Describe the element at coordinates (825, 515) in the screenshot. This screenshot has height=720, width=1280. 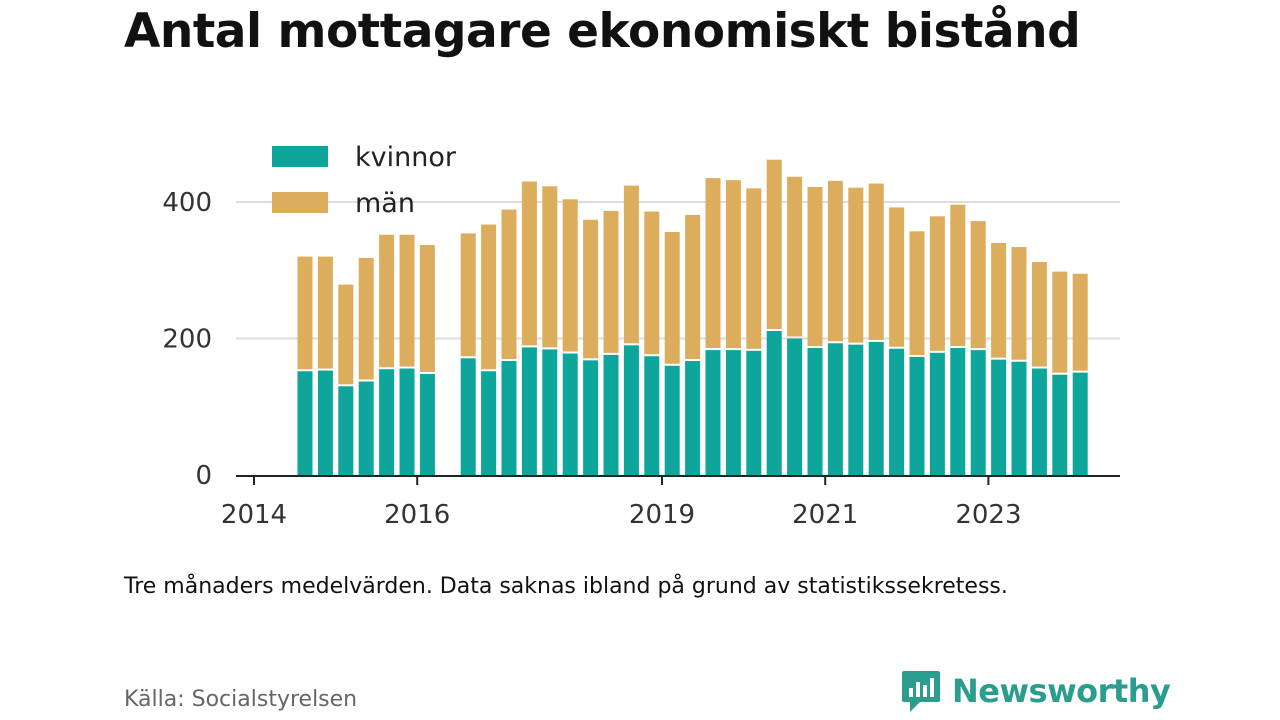
I see `x-tick-label: 2021` at that location.